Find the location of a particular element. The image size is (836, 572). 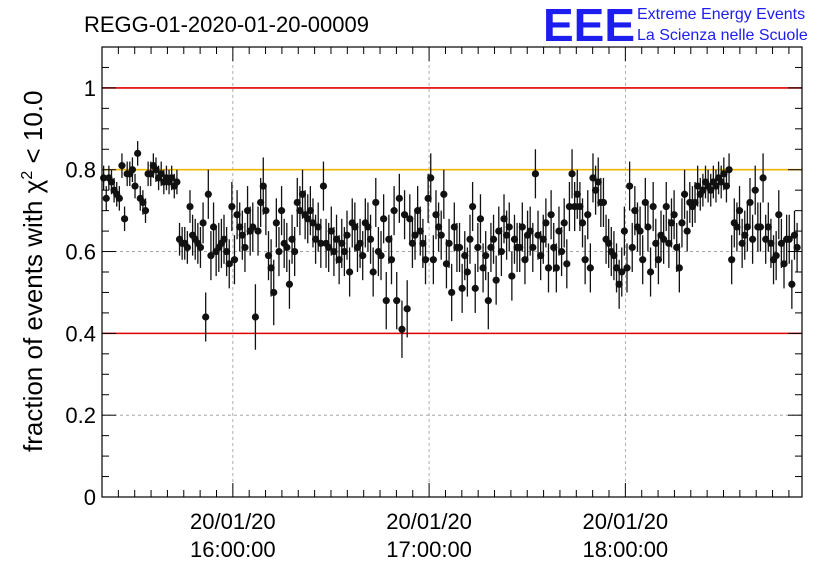

x-tick-label-time: 16:00:00 is located at coordinates (233, 549).